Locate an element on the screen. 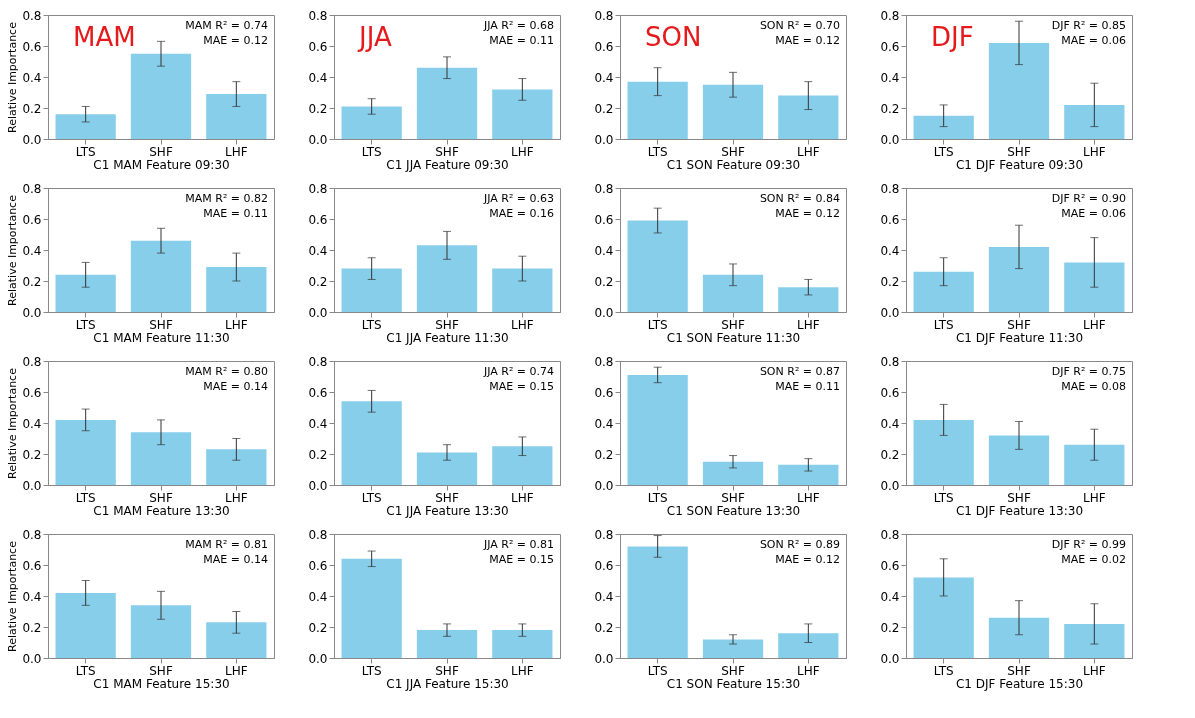  annotation: MAE = 0.12 is located at coordinates (807, 213).